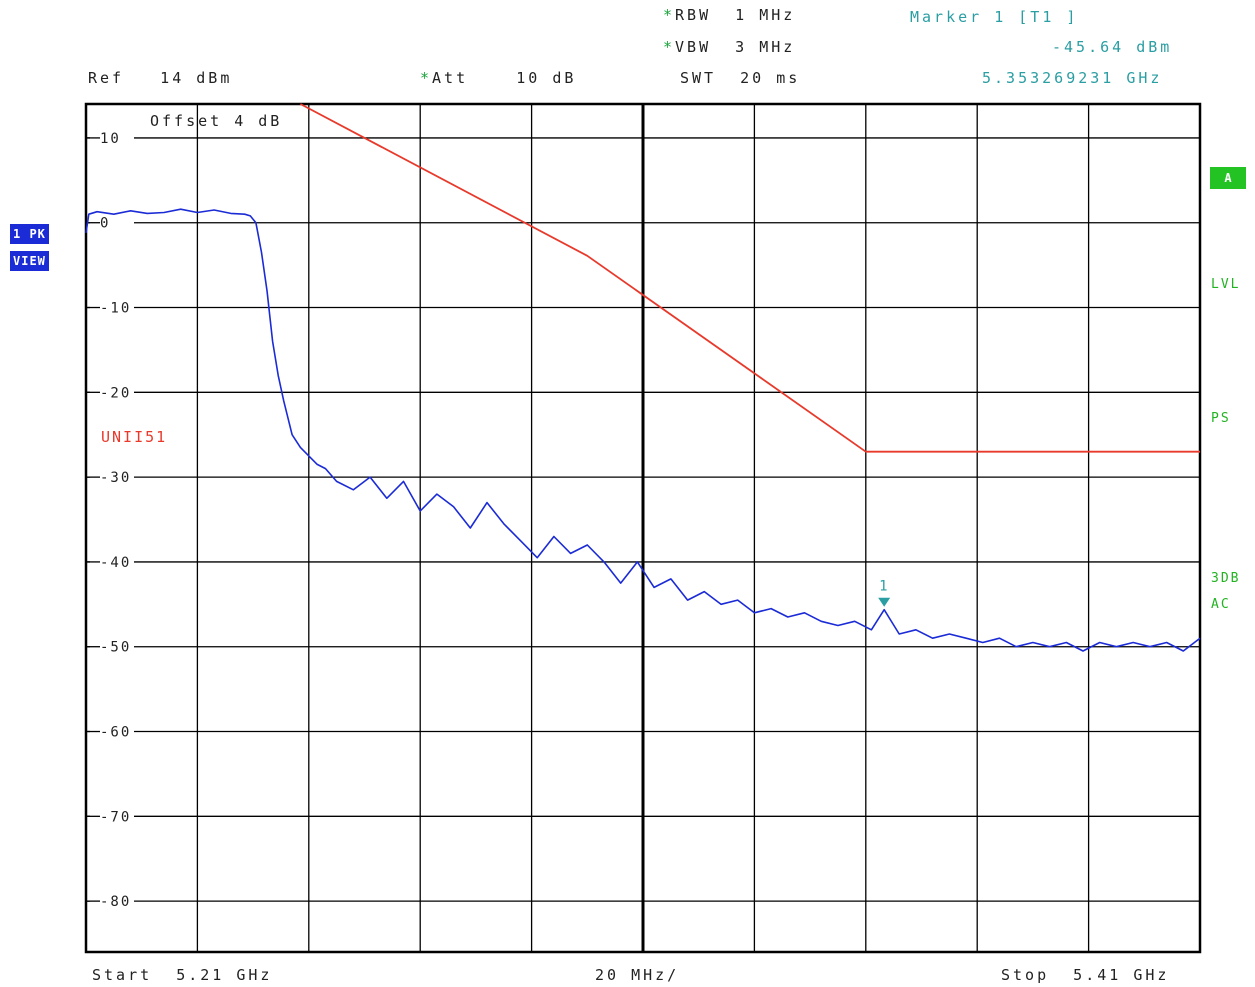  Describe the element at coordinates (160, 78) in the screenshot. I see `ref-level-label: Ref 14 dBm` at that location.